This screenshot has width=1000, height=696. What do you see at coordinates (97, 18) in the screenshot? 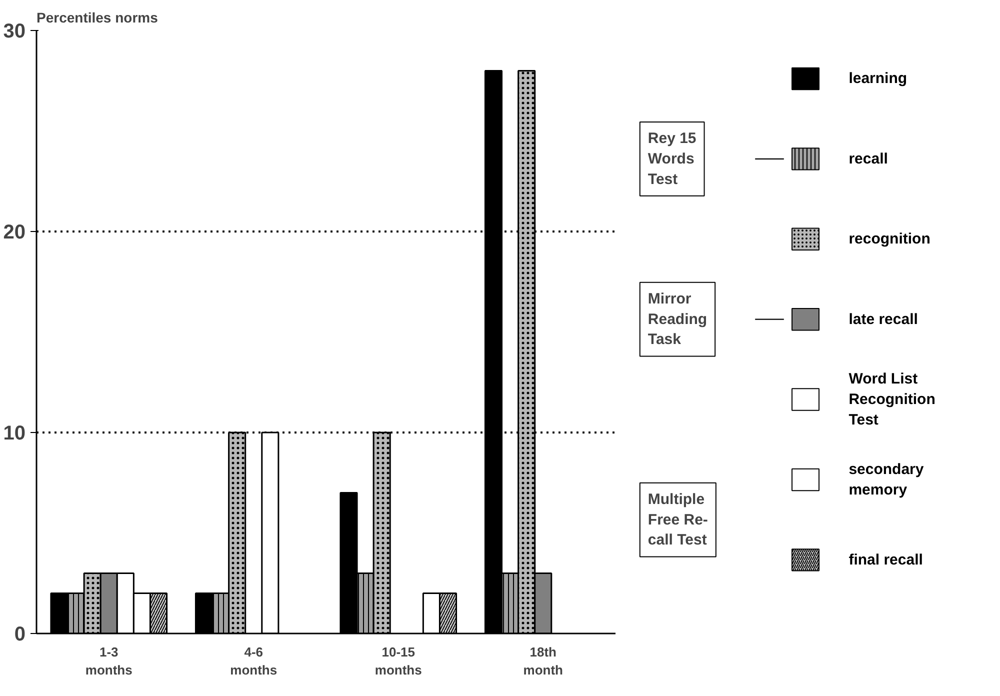
I see `y-axis-title: Percentiles norms` at bounding box center [97, 18].